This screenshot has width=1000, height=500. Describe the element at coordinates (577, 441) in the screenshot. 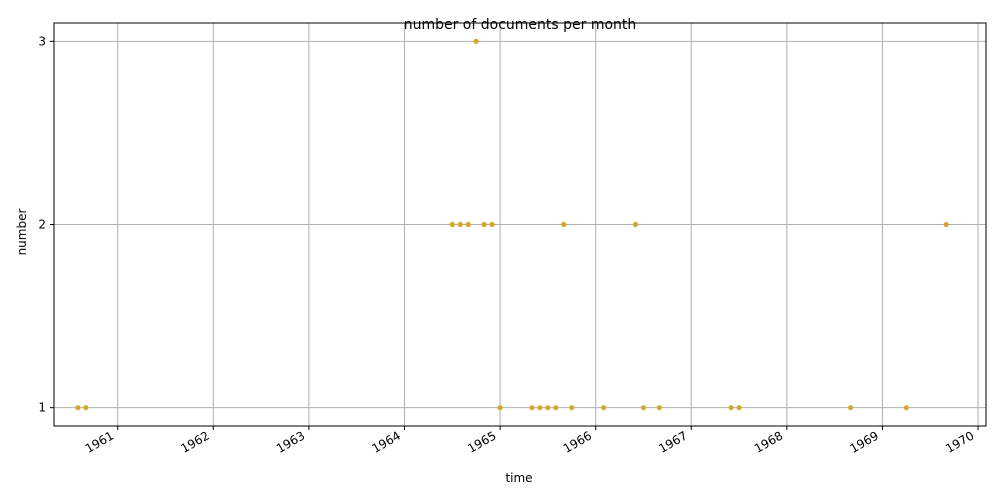

I see `x-tick-label: 1966` at that location.